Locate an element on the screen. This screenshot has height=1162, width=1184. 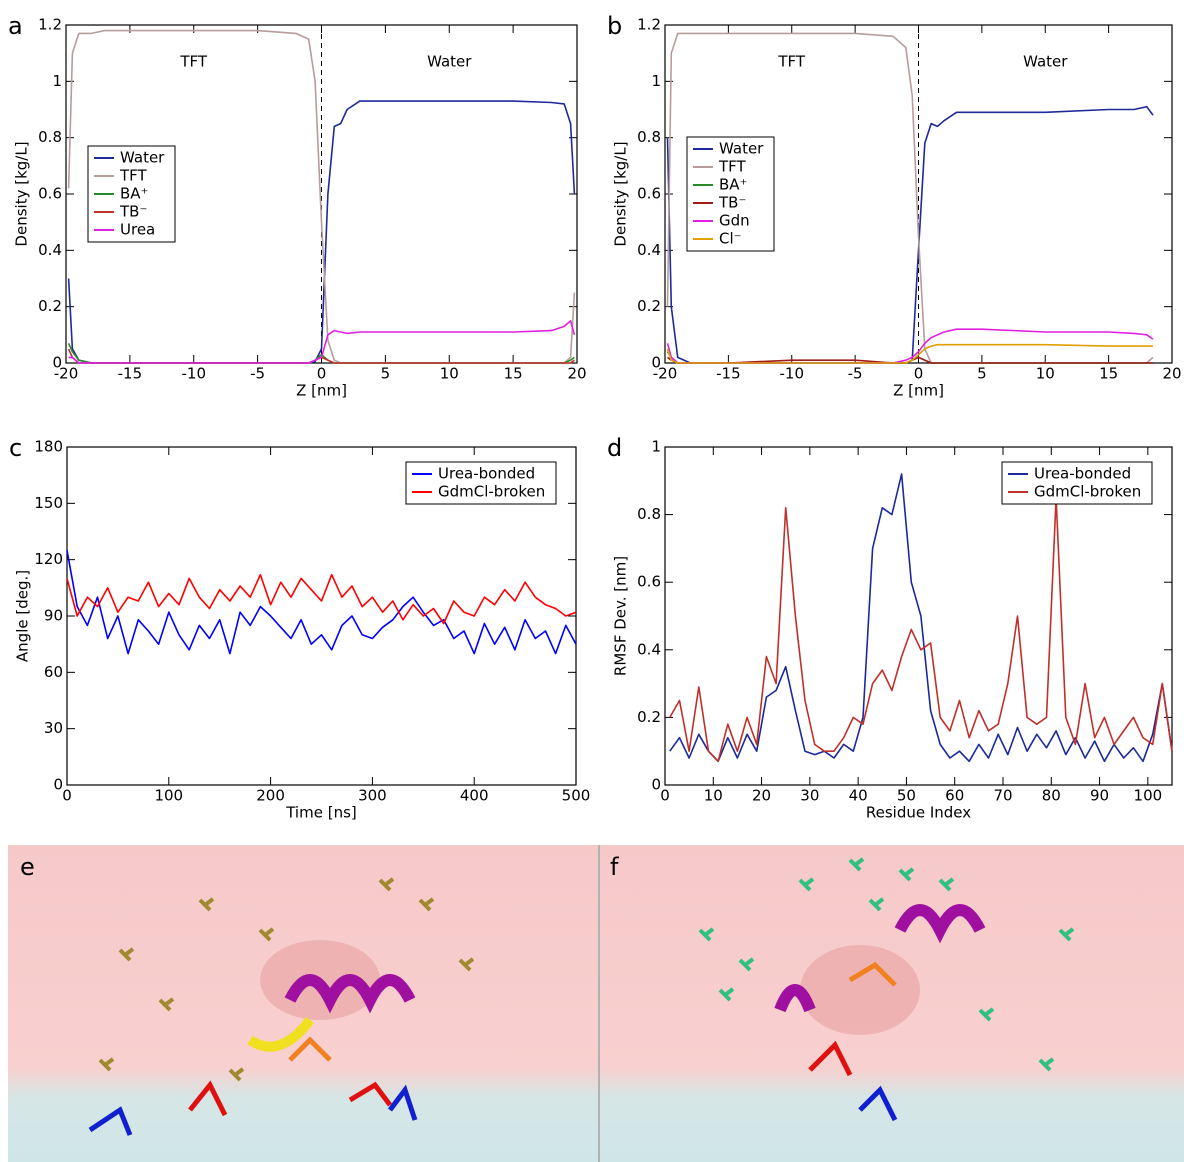
y-axis-label: Angle [deg.] is located at coordinates (23, 616).